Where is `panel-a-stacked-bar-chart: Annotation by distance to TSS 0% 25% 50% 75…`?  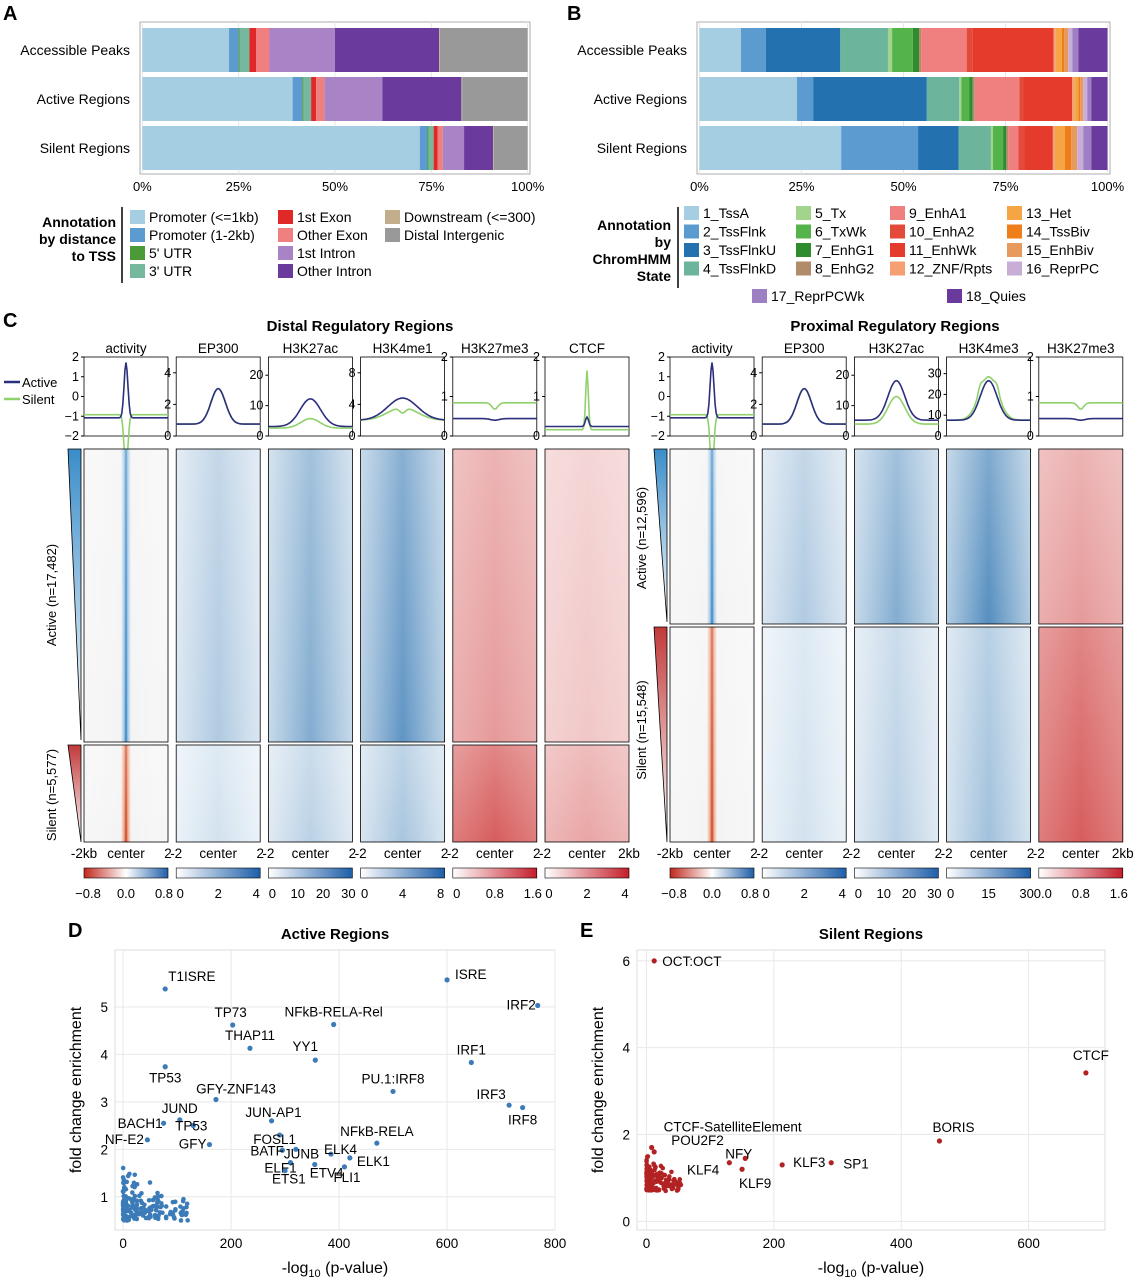
panel-a-stacked-bar-chart: Annotation by distance to TSS 0% 25% 50% 75… is located at coordinates (282, 152).